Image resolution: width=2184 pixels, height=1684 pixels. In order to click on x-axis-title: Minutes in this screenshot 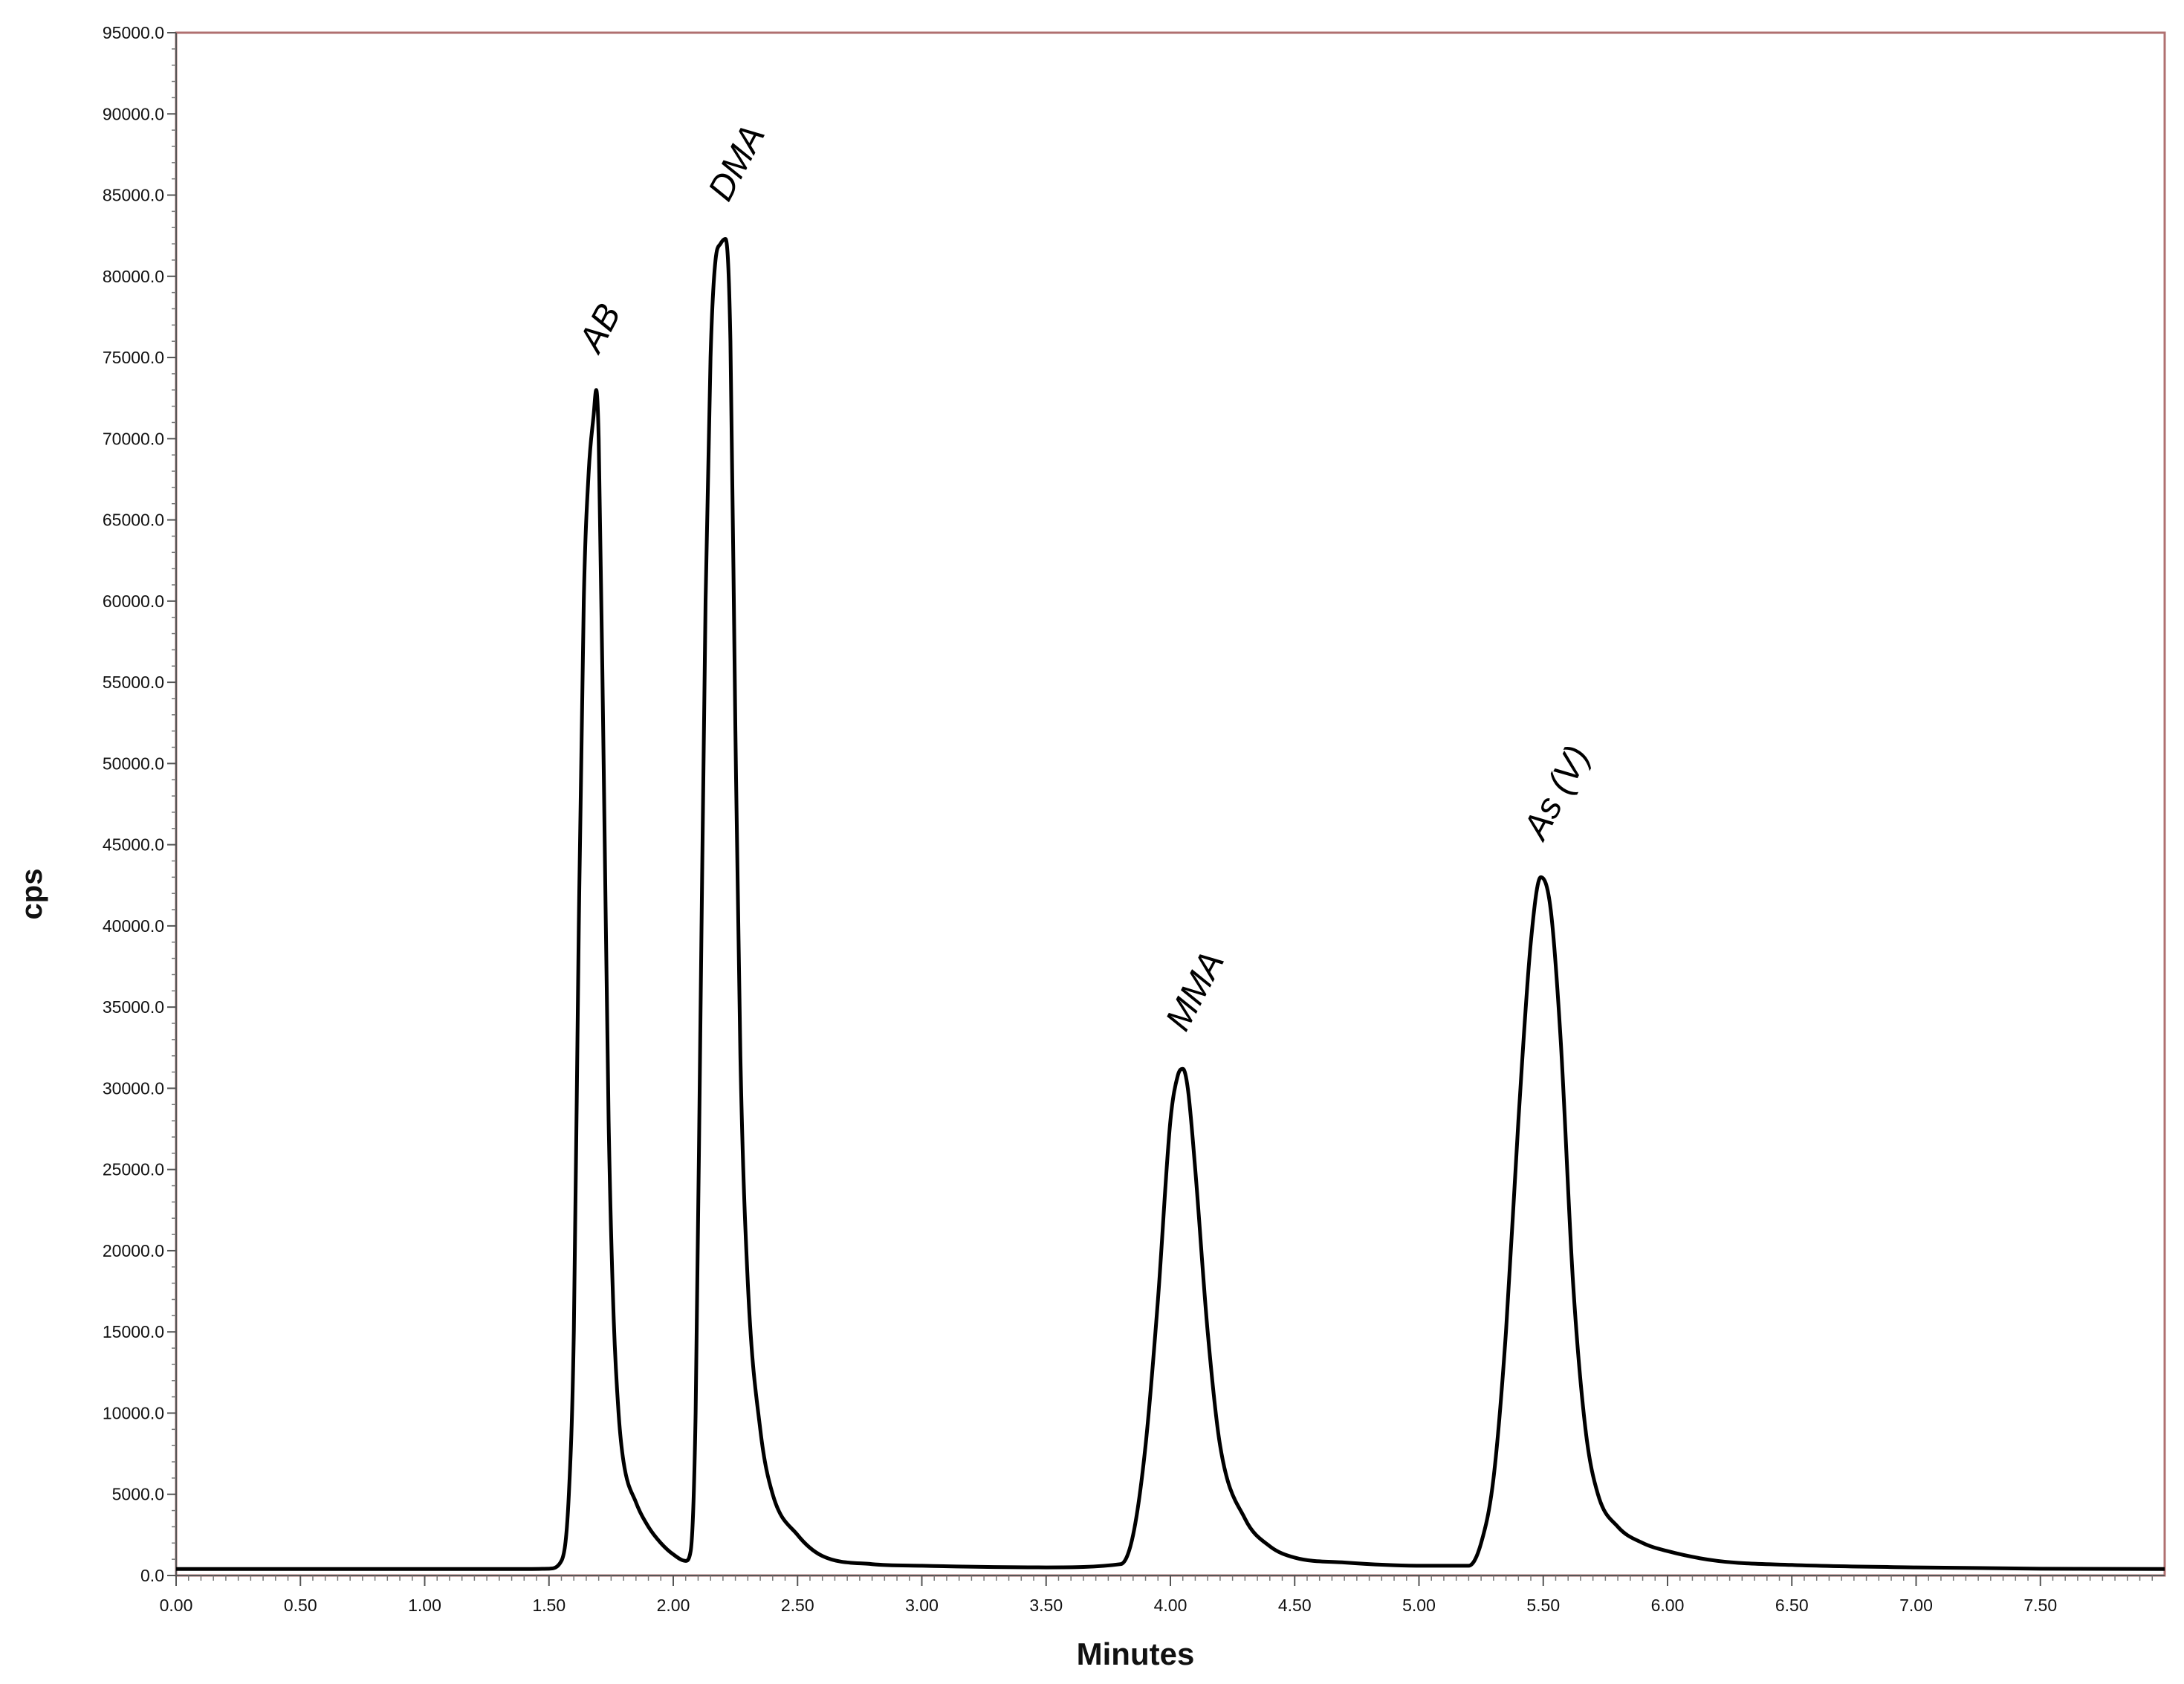, I will do `click(1136, 1654)`.